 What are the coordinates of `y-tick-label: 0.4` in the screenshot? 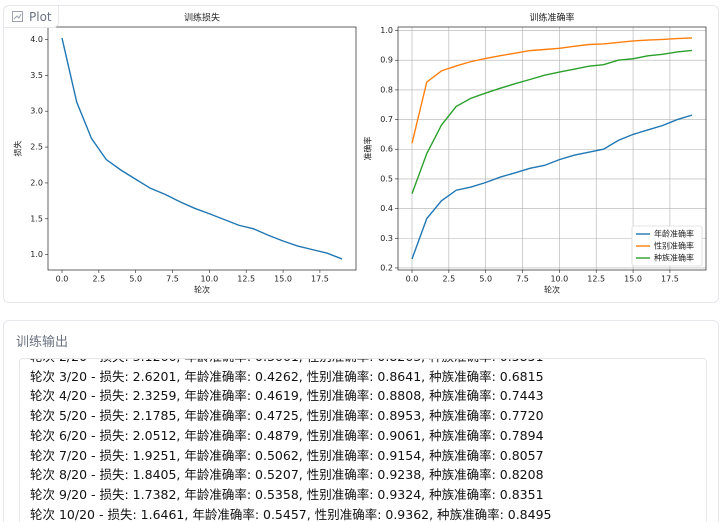 It's located at (386, 208).